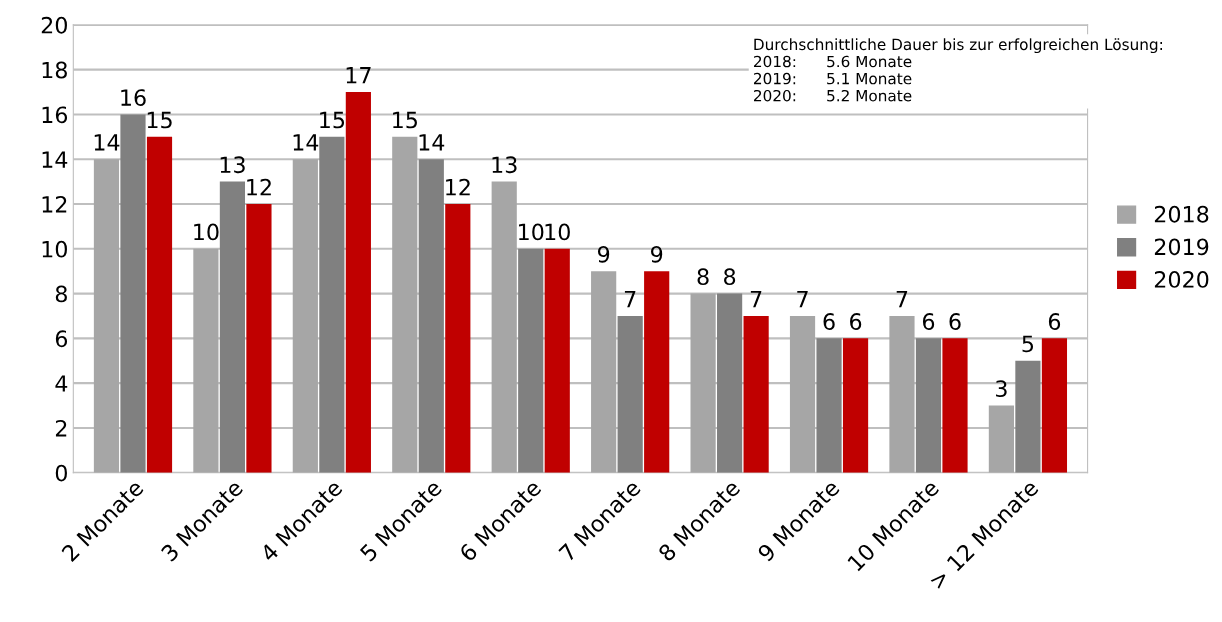 The width and height of the screenshot is (1222, 622). What do you see at coordinates (61, 294) in the screenshot?
I see `y-tick-label: 8` at bounding box center [61, 294].